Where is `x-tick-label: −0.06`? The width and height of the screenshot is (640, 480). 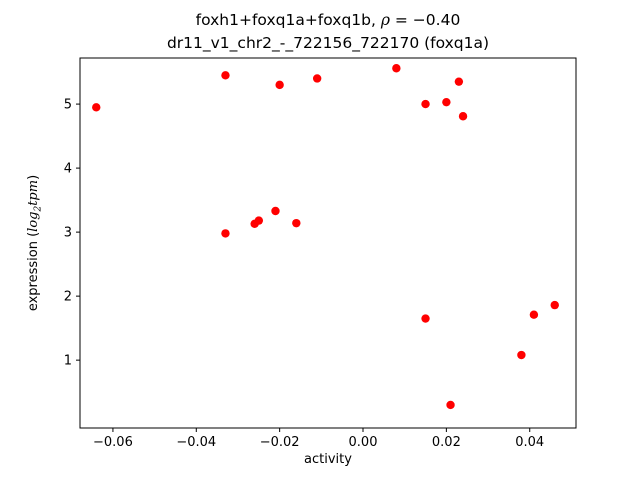
x-tick-label: −0.06 is located at coordinates (113, 442).